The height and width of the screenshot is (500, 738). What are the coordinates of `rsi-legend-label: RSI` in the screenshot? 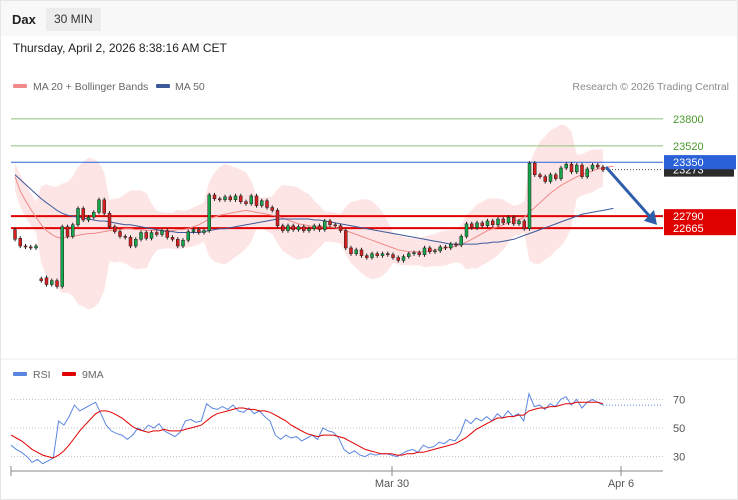 It's located at (42, 375).